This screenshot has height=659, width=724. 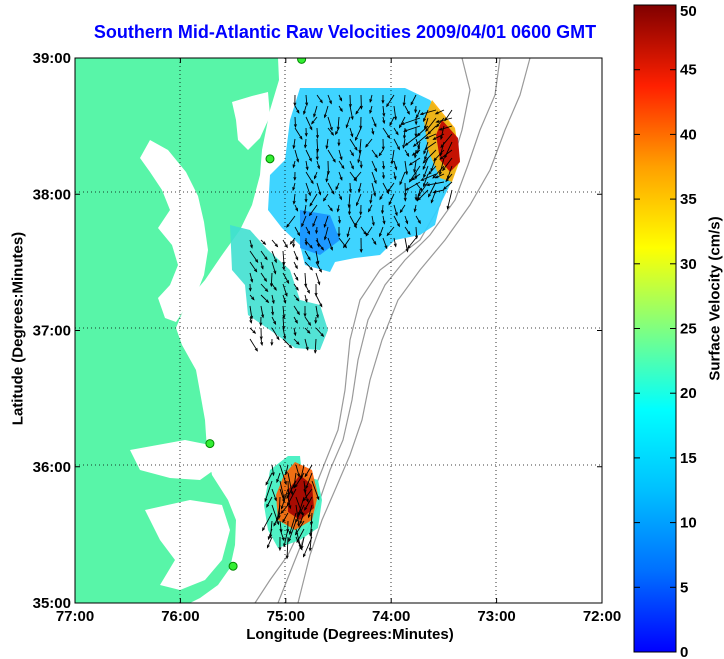 I want to click on delmarva-land, so click(x=236, y=206).